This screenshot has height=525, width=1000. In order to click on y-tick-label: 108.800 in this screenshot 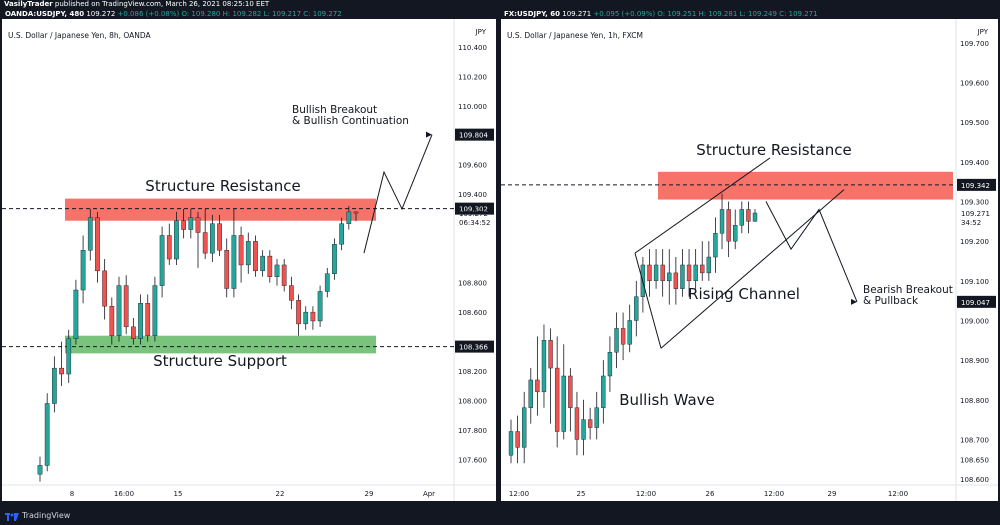, I will do `click(472, 284)`.